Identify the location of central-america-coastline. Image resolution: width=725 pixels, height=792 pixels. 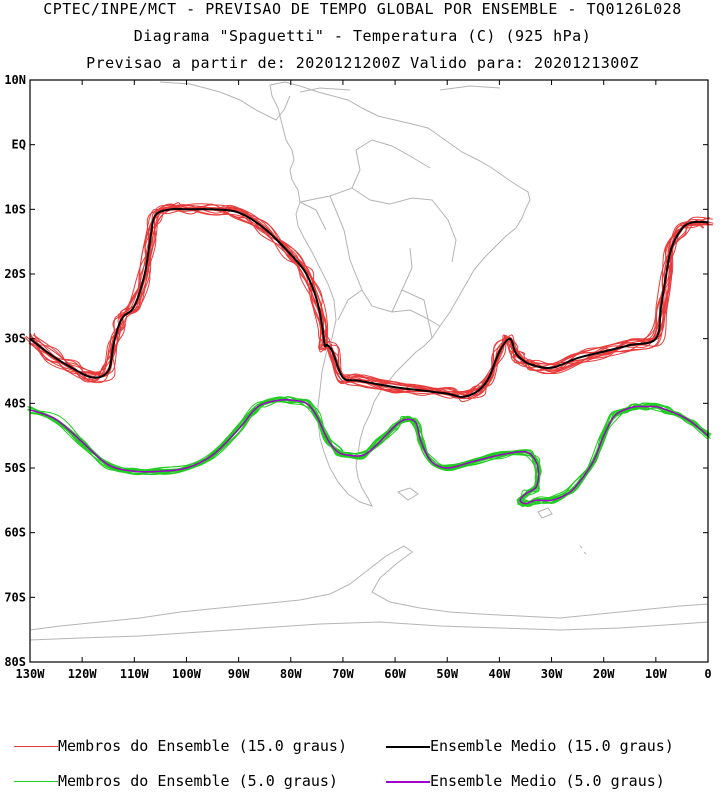
(330, 101).